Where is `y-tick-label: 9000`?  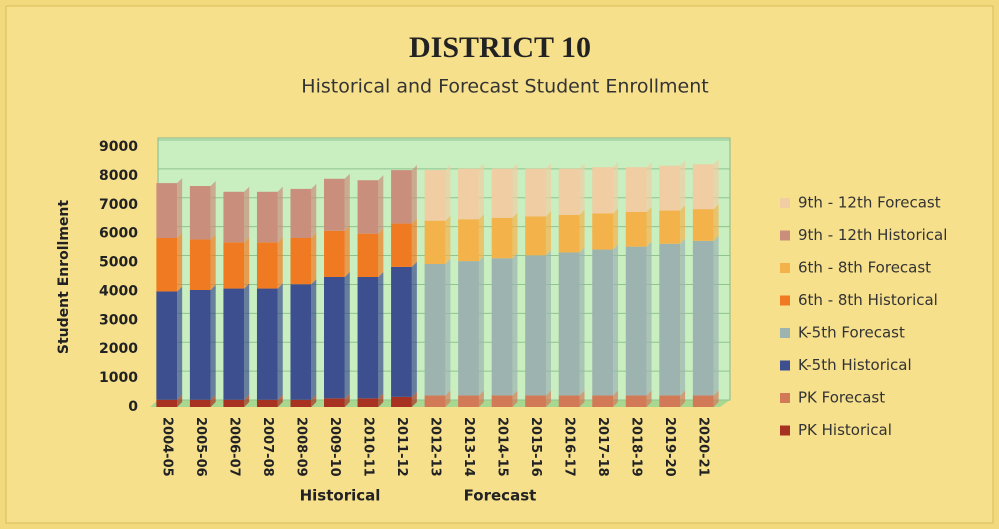 y-tick-label: 9000 is located at coordinates (118, 147).